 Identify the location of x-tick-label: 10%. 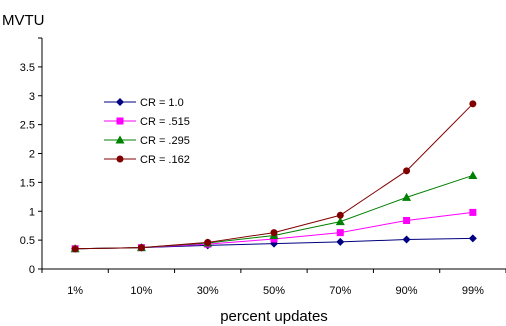
(141, 291).